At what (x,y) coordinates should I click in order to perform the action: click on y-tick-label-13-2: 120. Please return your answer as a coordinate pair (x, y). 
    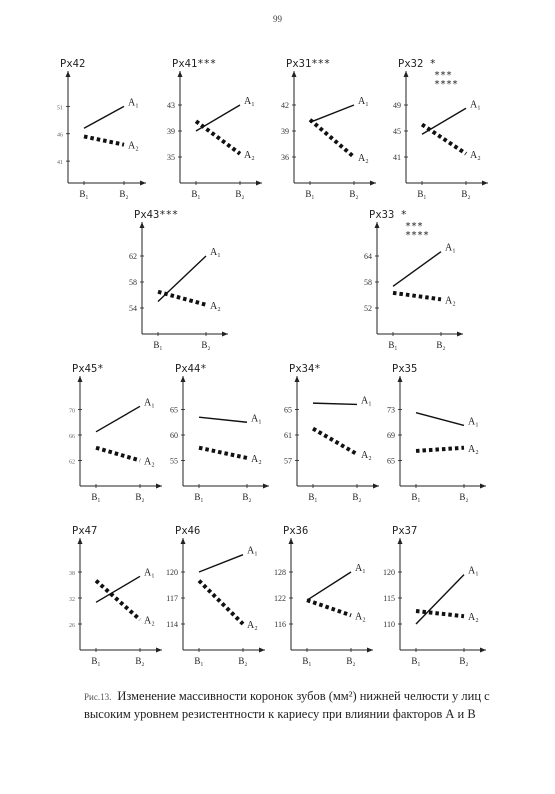
    Looking at the image, I should click on (389, 572).